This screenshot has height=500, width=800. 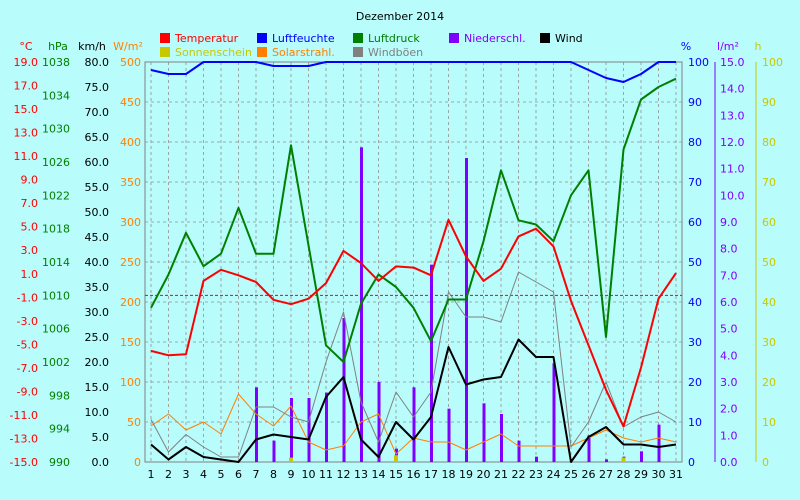 I want to click on temp-tick-label: -7.0, so click(x=27, y=368).